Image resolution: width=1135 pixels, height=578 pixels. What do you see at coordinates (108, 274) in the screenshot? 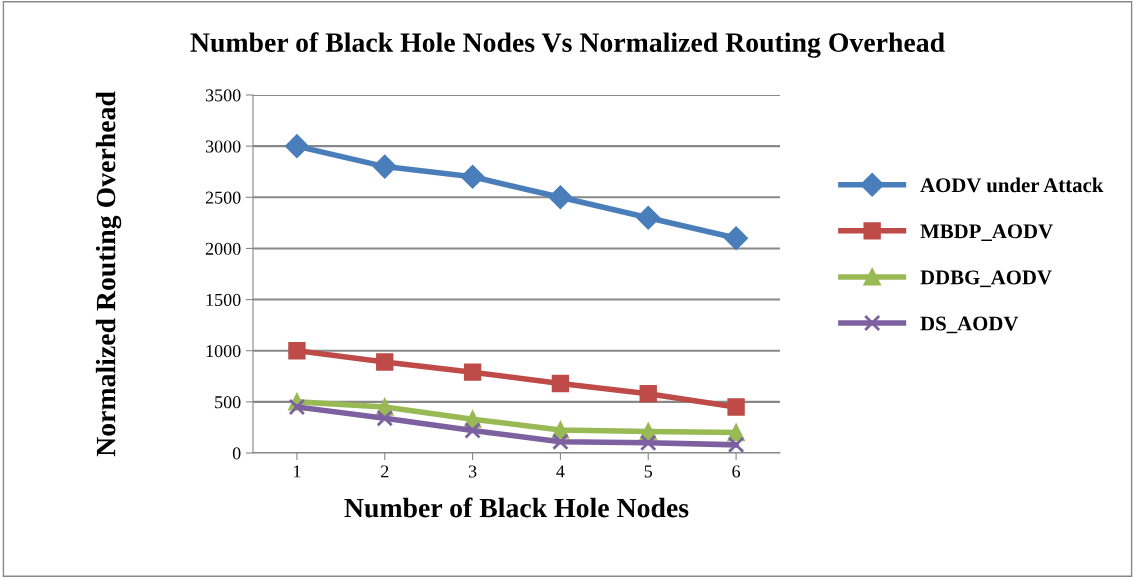
I see `y-axis-title: Normalized Routing Overhead` at bounding box center [108, 274].